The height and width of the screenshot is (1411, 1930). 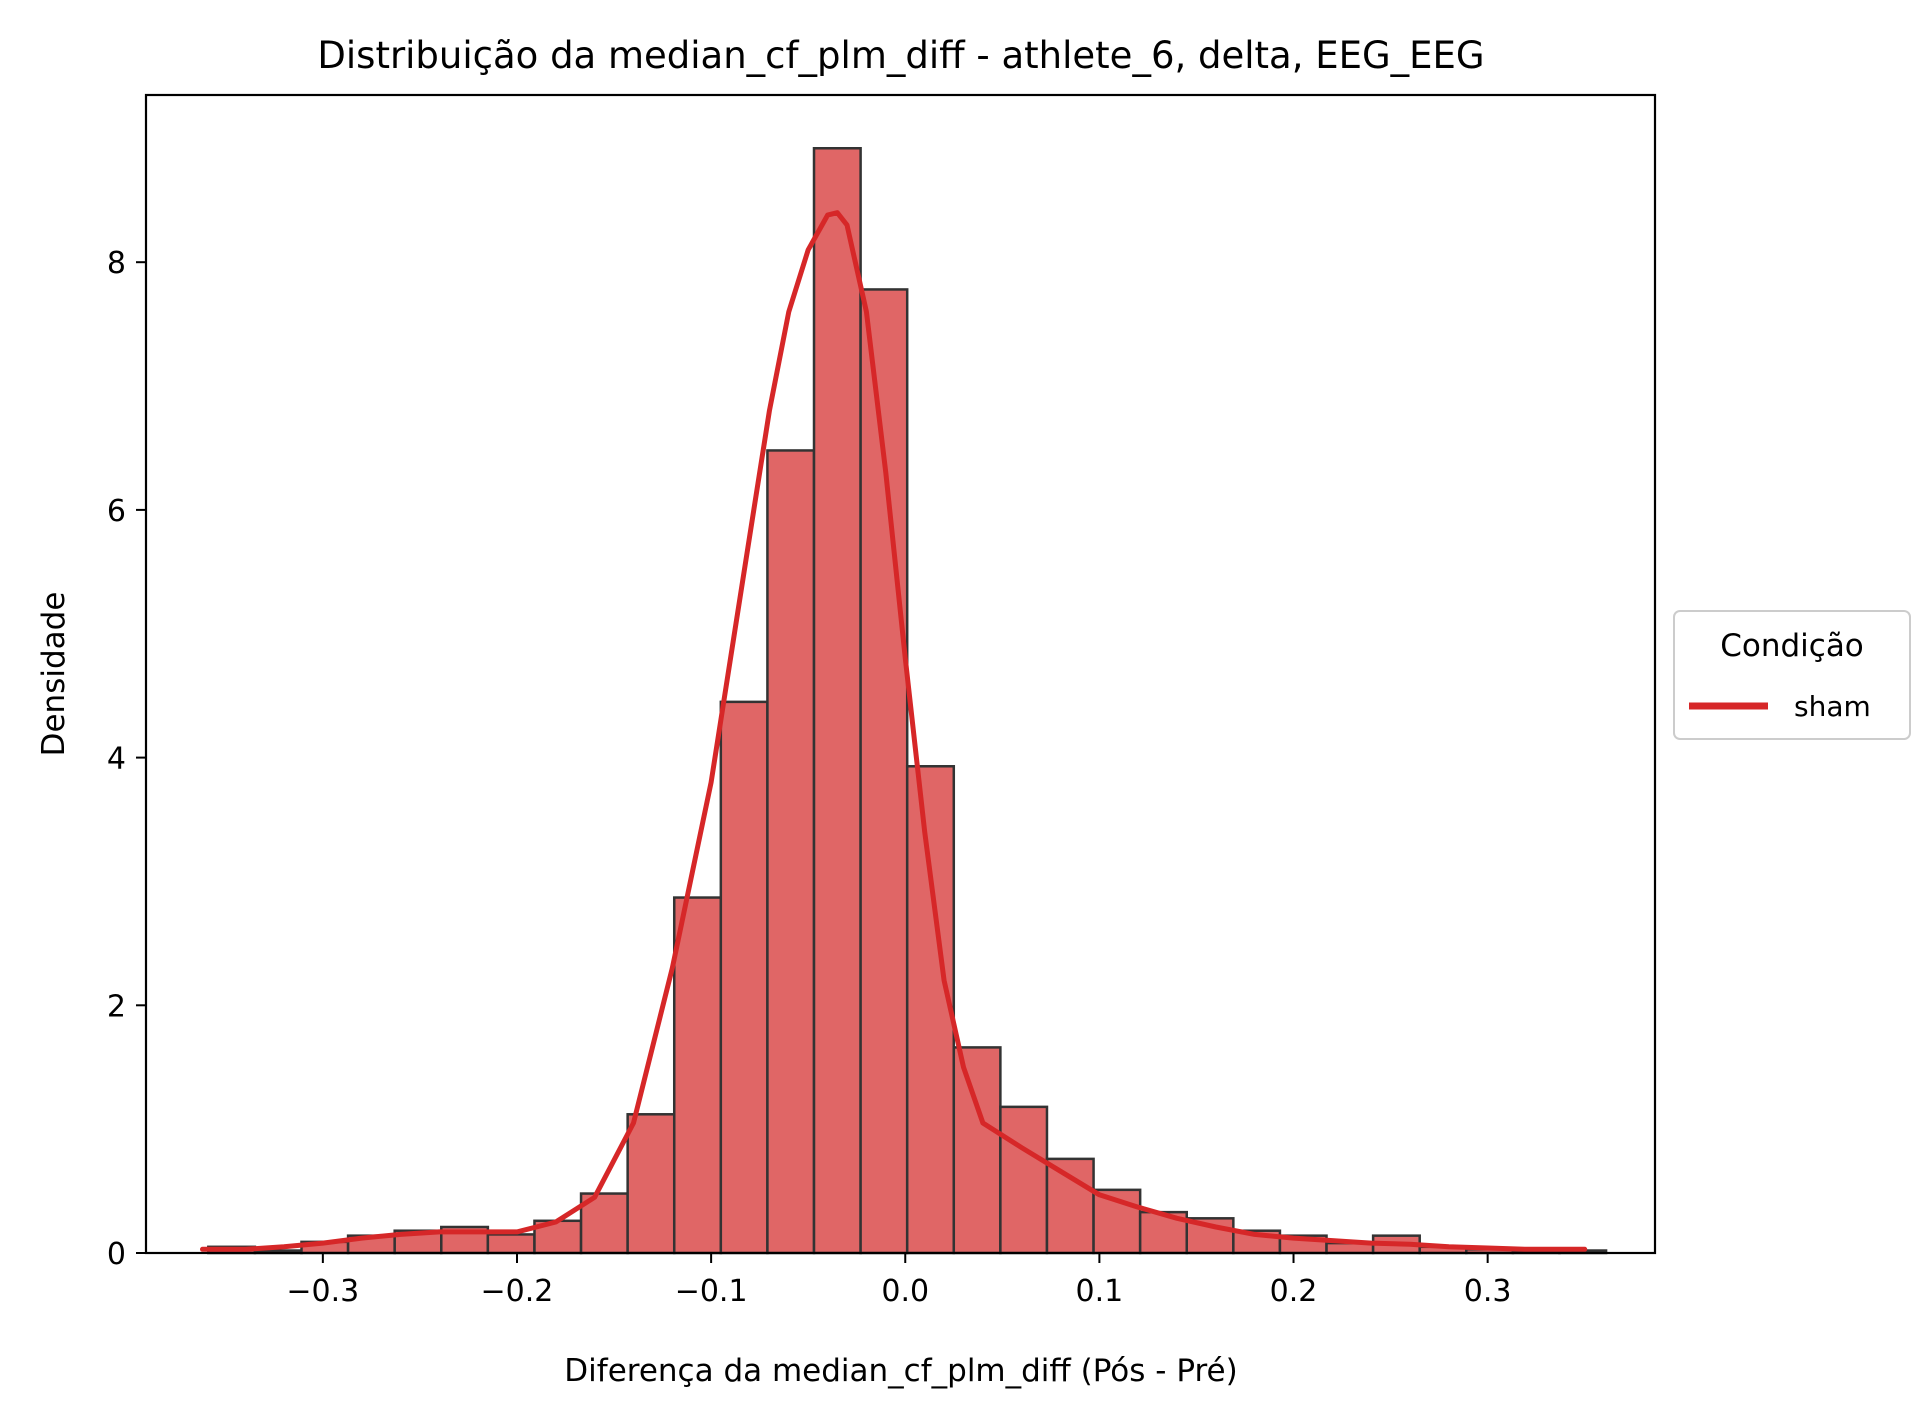 What do you see at coordinates (116, 511) in the screenshot?
I see `y-tick-label: 6` at bounding box center [116, 511].